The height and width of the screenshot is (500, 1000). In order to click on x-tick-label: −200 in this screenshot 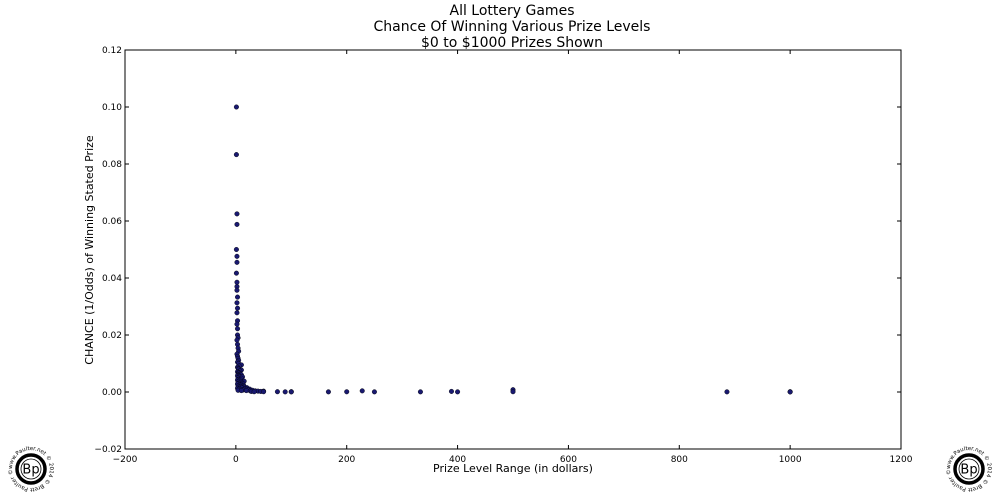, I will do `click(125, 460)`.